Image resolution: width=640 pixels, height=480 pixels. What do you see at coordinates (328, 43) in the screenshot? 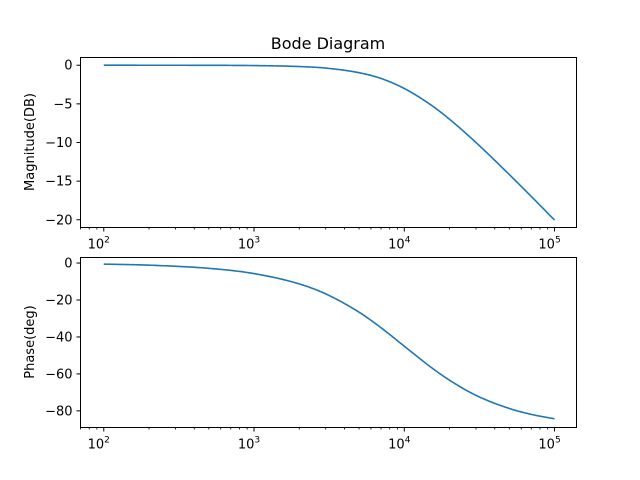
I see `chart-title: Bode Diagram` at bounding box center [328, 43].